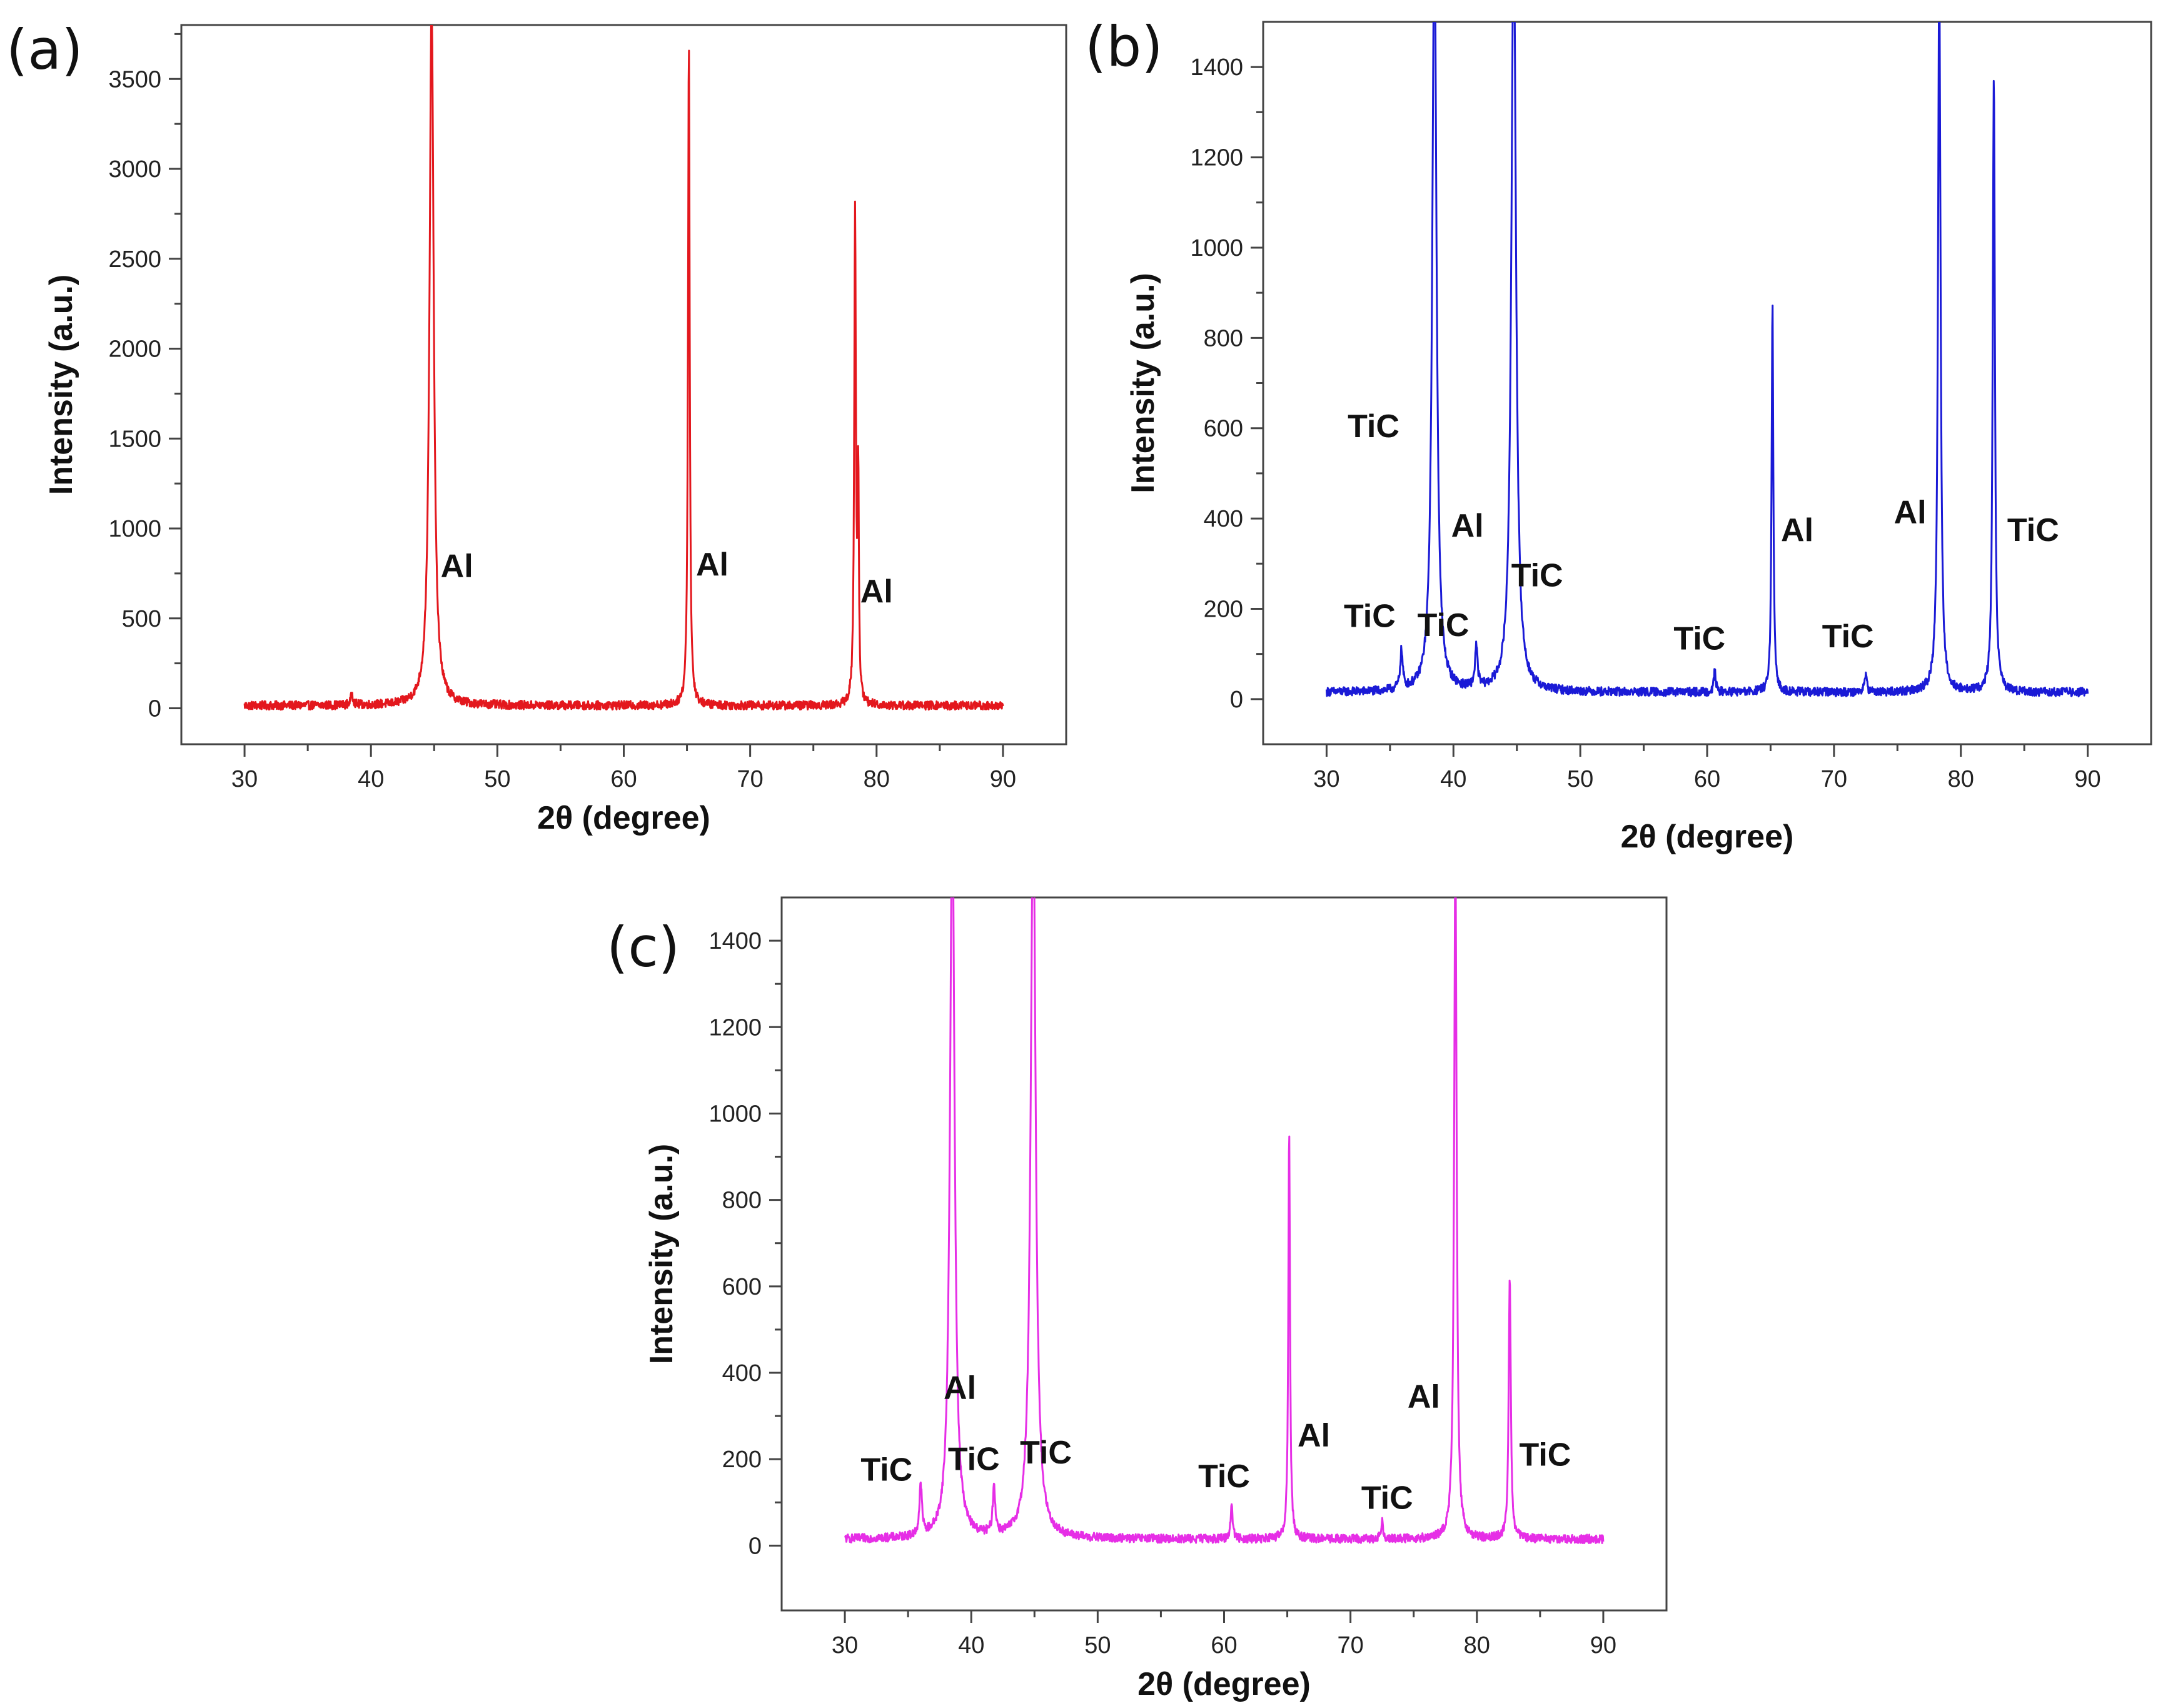 The image size is (2158, 1708). Describe the element at coordinates (44, 50) in the screenshot. I see `panel-label: (a)` at that location.